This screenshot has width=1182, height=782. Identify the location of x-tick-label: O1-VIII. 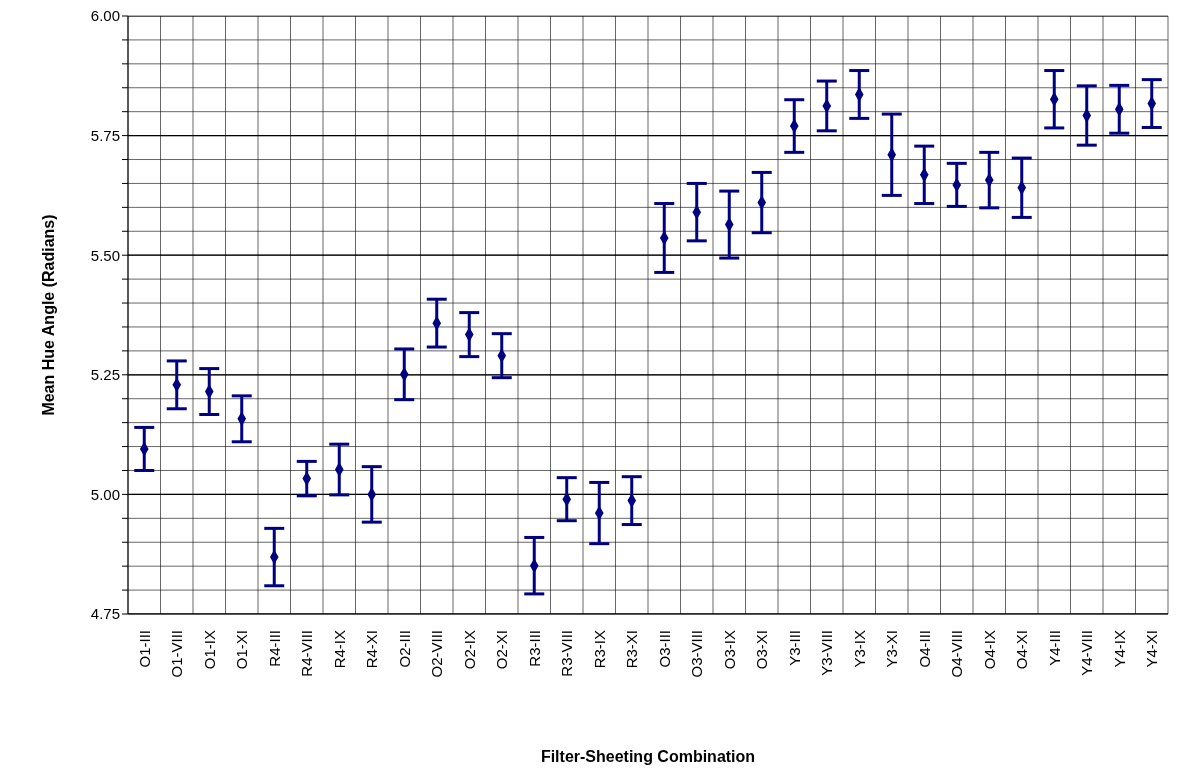
(177, 654).